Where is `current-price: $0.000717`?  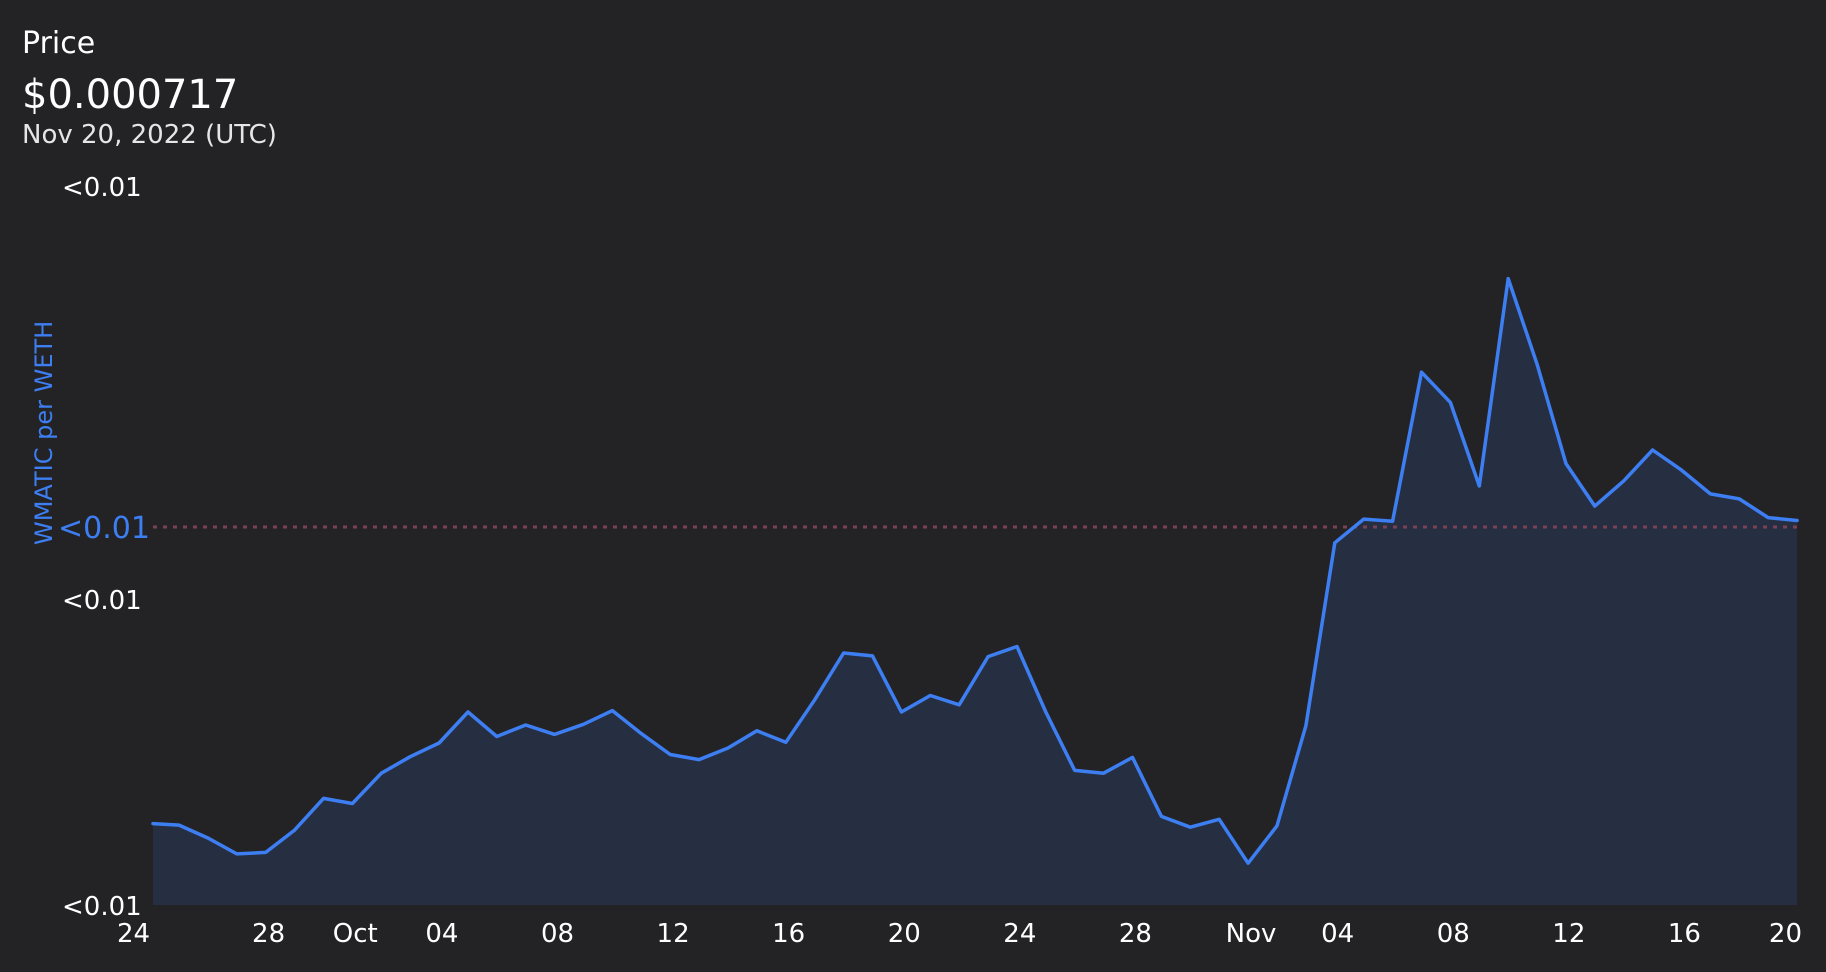 current-price: $0.000717 is located at coordinates (130, 95).